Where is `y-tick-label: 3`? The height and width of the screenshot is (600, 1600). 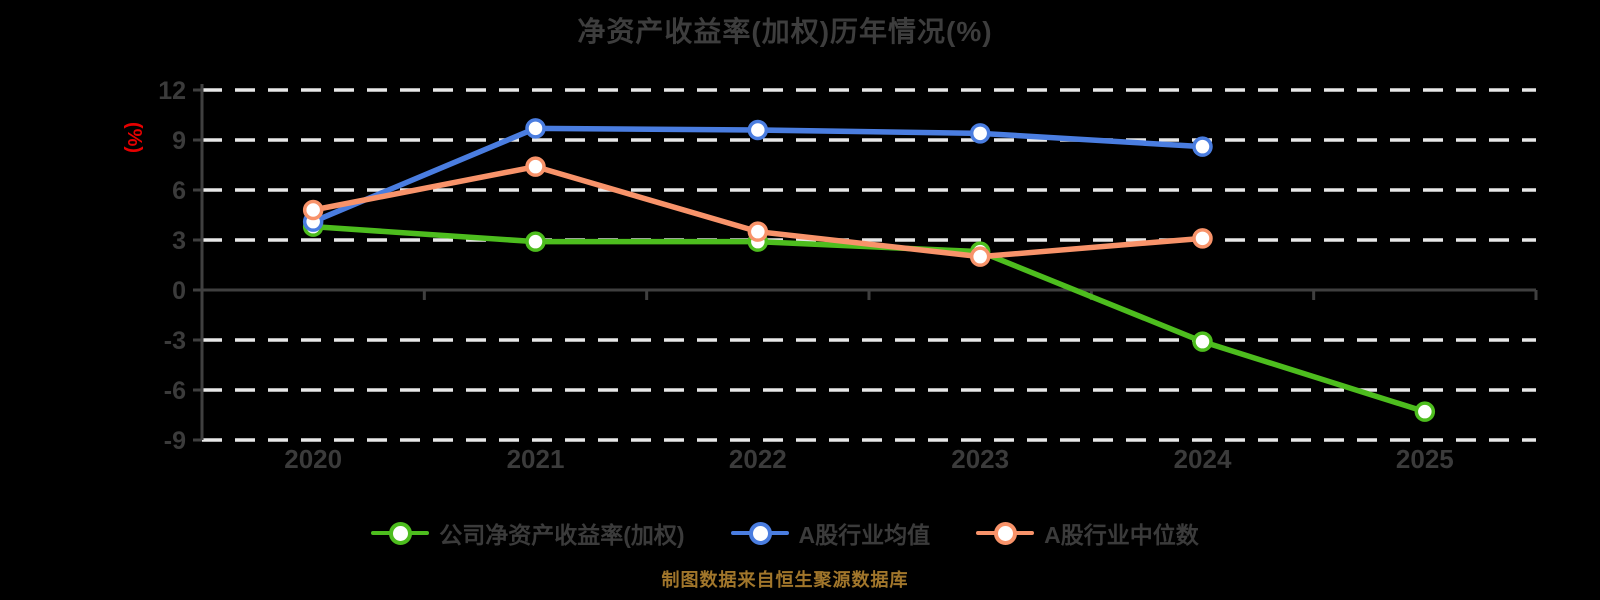
y-tick-label: 3 is located at coordinates (179, 241).